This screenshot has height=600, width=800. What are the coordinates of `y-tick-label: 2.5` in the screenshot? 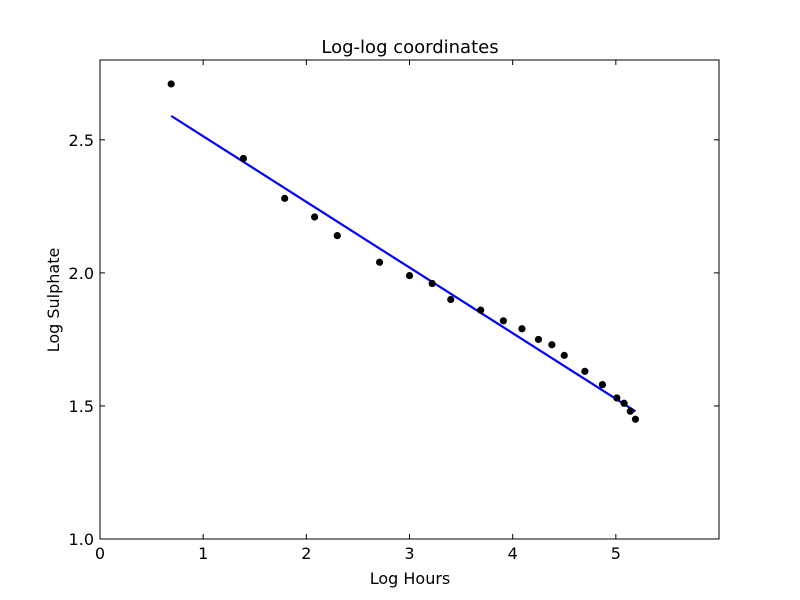 It's located at (81, 140).